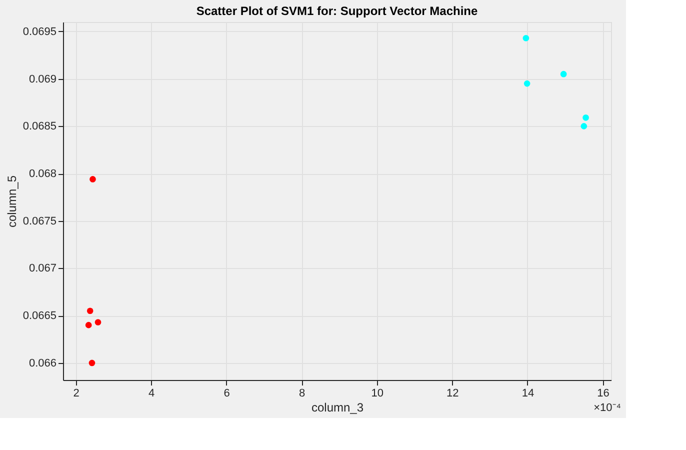  Describe the element at coordinates (337, 11) in the screenshot. I see `chart-title: Scatter Plot of SVM1 for: Support Vector Machine` at that location.